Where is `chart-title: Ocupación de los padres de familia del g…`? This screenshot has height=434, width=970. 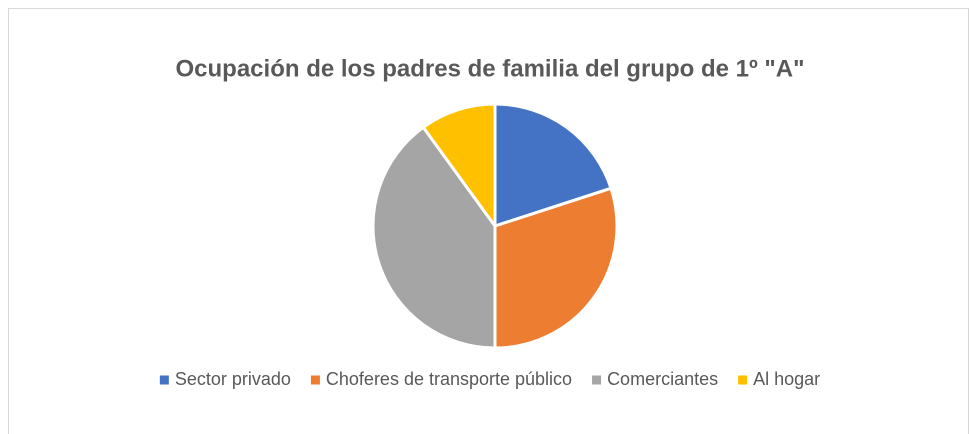 chart-title: Ocupación de los padres de familia del g… is located at coordinates (490, 68).